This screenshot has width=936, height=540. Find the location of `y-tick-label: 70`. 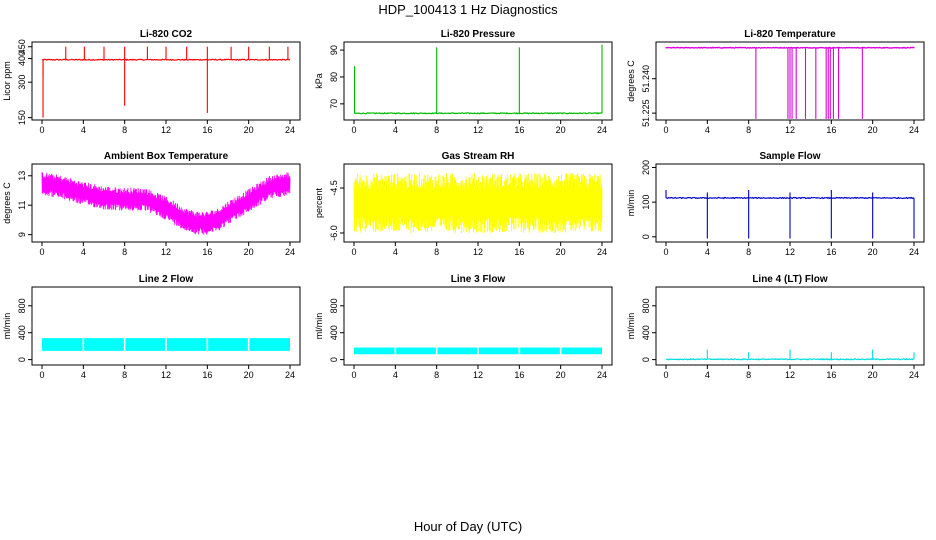

y-tick-label: 70 is located at coordinates (334, 104).